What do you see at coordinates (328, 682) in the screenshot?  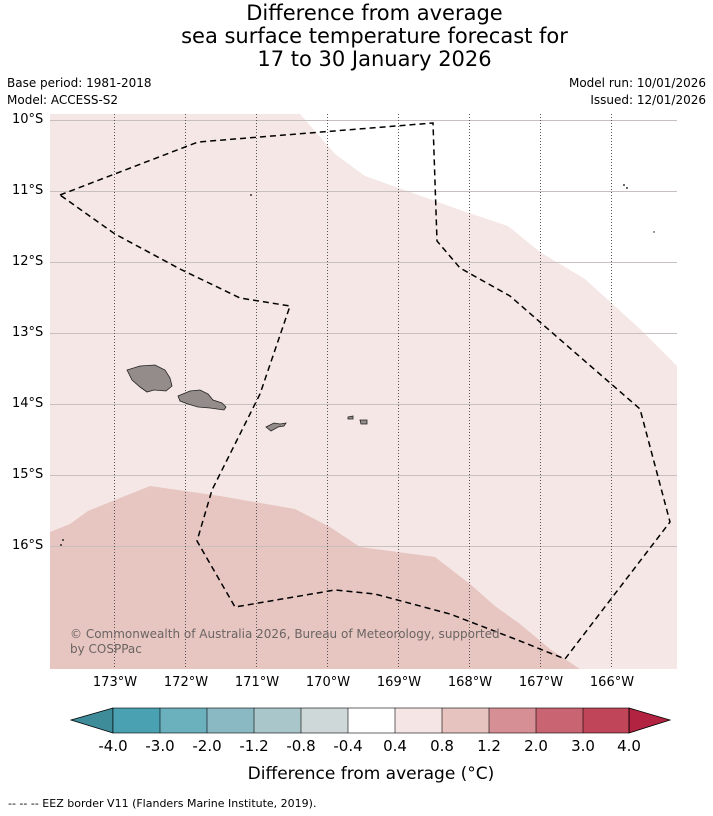 I see `lon-label: 170°W` at bounding box center [328, 682].